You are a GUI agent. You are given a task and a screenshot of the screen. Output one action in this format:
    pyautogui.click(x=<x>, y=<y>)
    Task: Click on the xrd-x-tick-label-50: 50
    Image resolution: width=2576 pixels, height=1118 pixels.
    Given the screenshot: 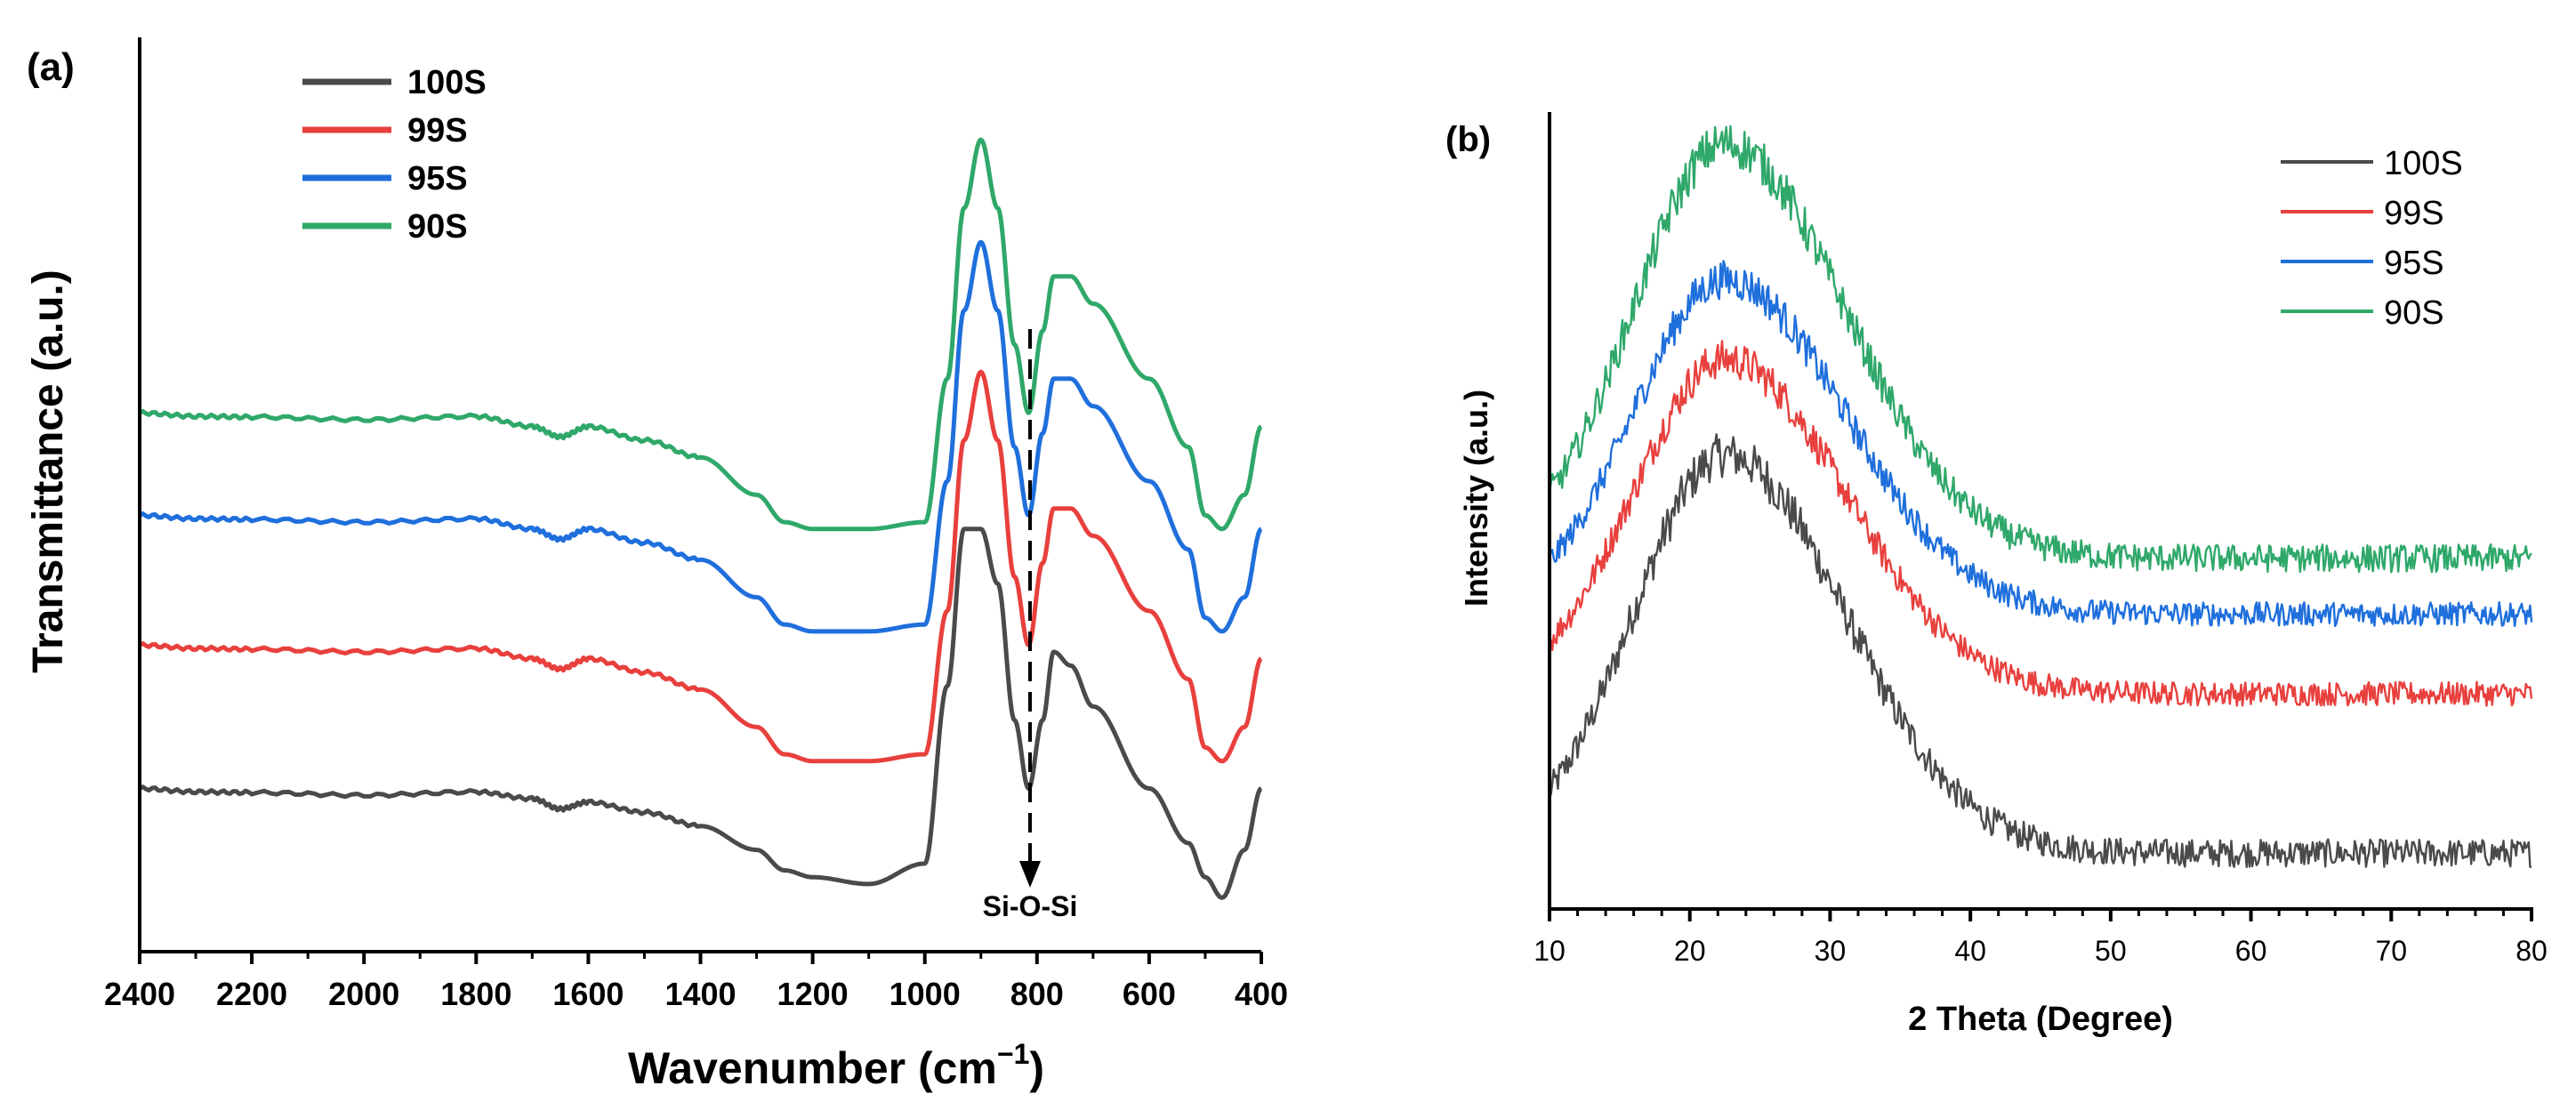 What is the action you would take?
    pyautogui.click(x=2111, y=951)
    